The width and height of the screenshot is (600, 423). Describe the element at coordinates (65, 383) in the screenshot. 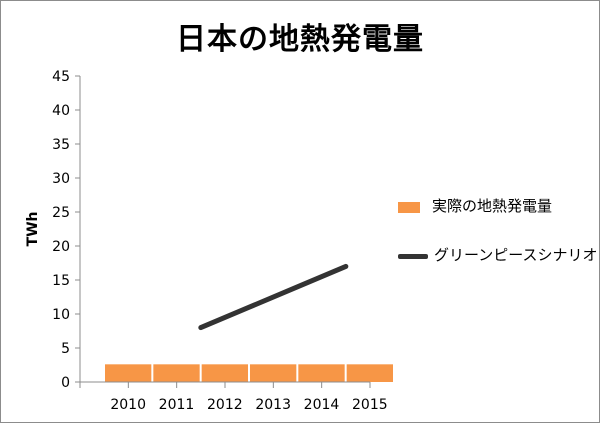

I see `y-tick-label: 0` at that location.